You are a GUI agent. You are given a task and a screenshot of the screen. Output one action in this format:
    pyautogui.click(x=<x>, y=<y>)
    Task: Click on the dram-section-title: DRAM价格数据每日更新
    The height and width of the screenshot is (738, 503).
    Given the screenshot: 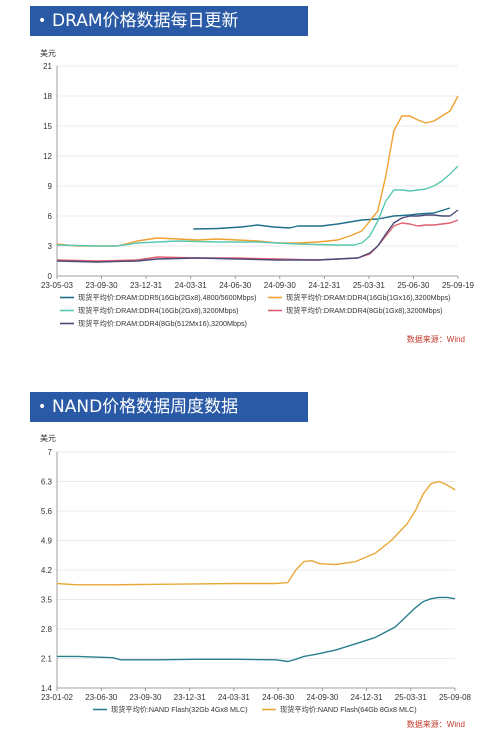 What is the action you would take?
    pyautogui.click(x=145, y=21)
    